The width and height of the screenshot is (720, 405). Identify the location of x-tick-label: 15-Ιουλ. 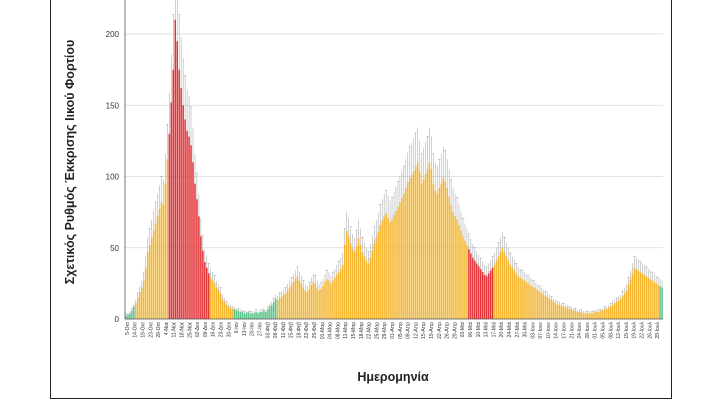
(627, 330).